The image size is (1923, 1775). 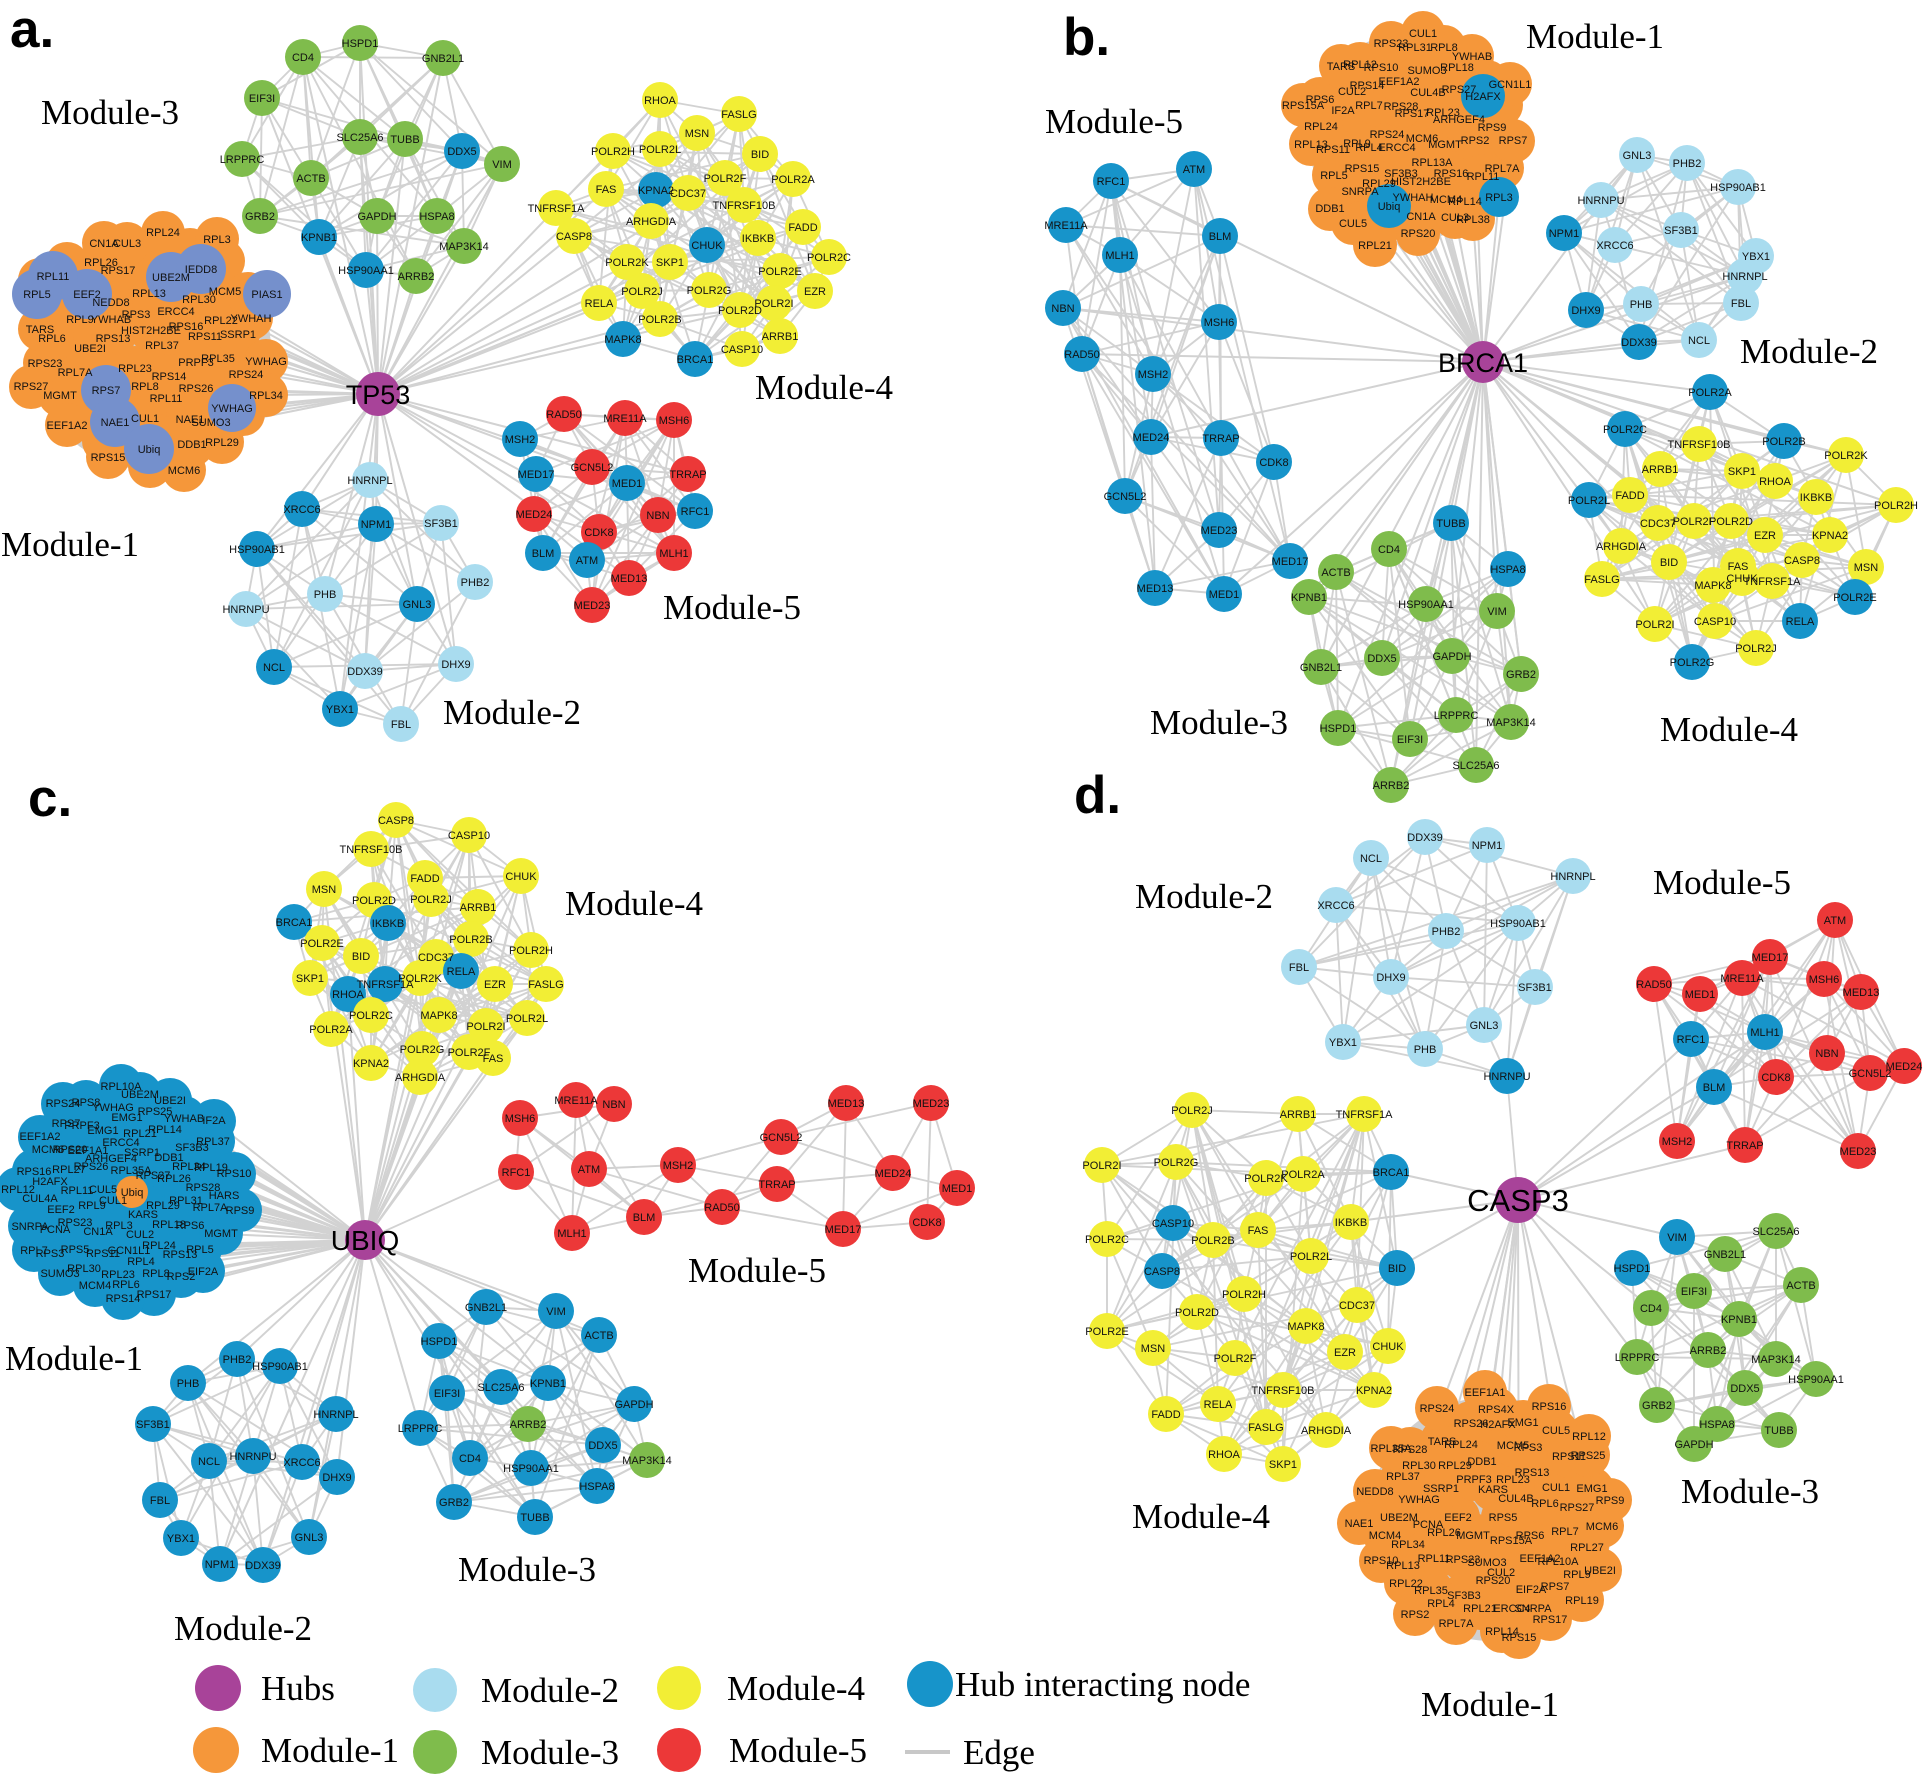 I want to click on svg-text: RPS3, so click(x=50, y=1254).